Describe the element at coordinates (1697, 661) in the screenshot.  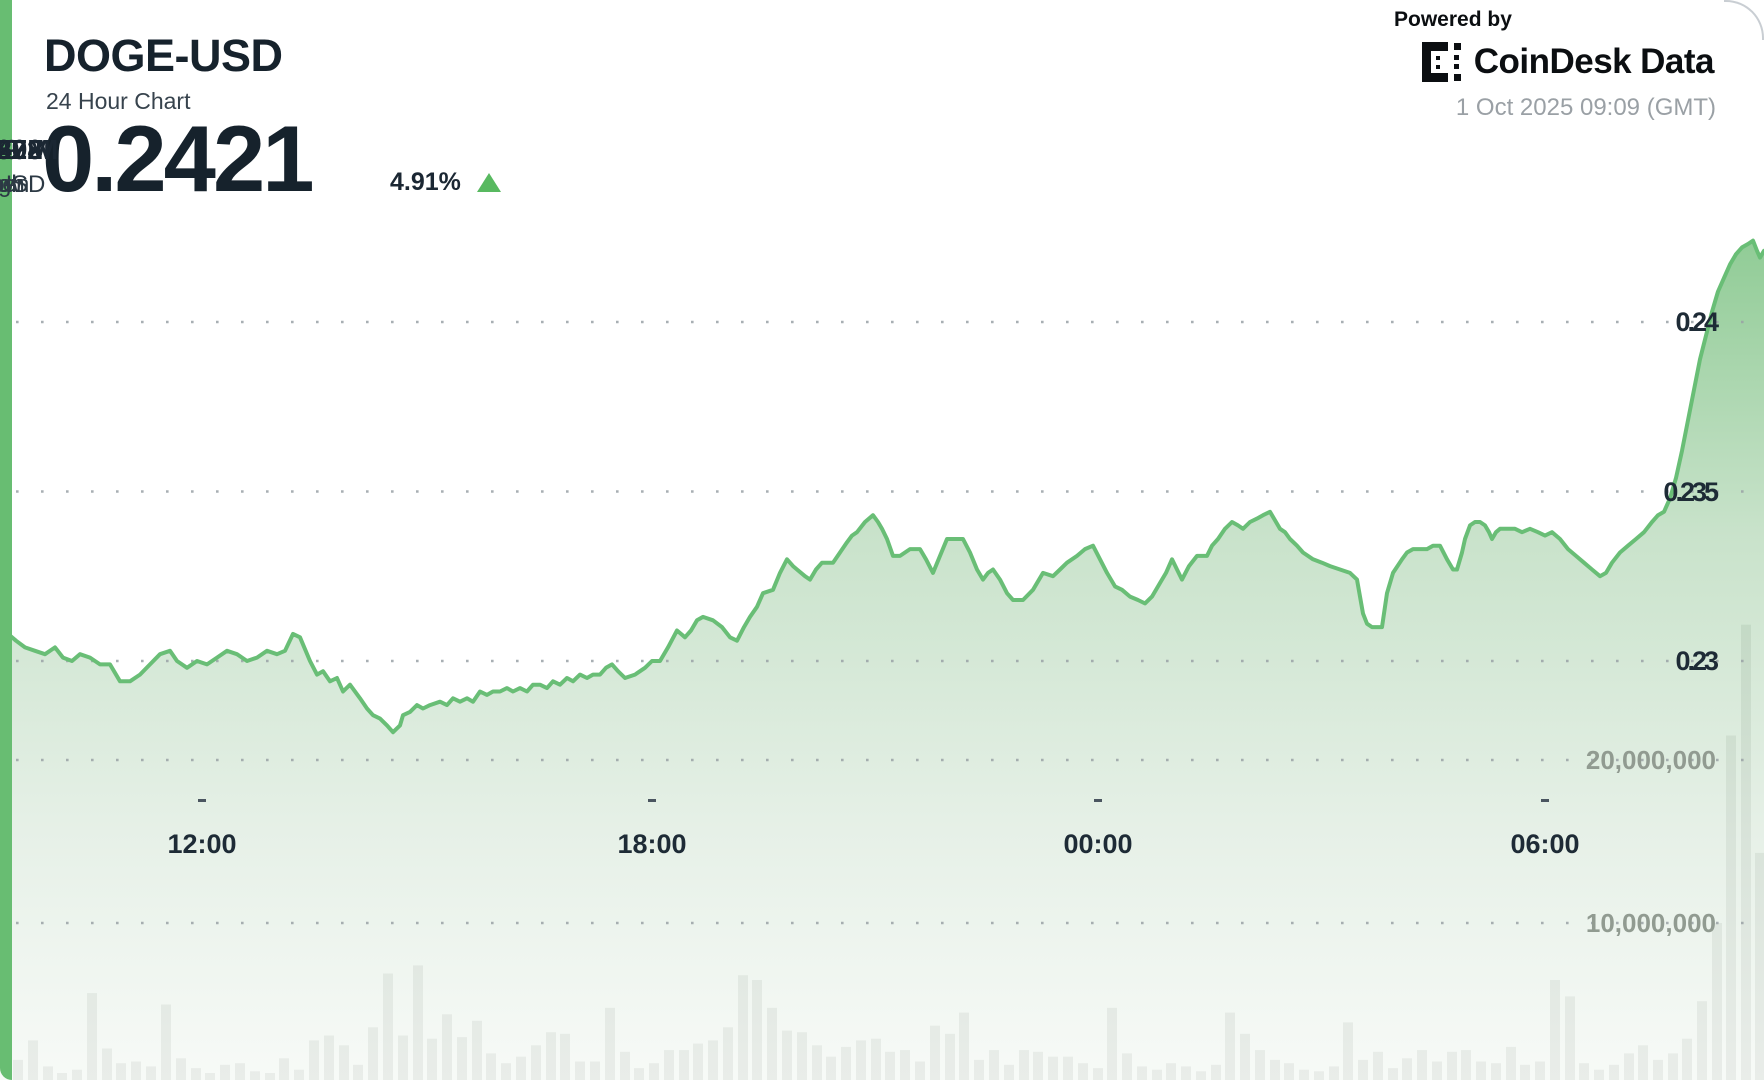
I see `price-axis-label: 0.23` at that location.